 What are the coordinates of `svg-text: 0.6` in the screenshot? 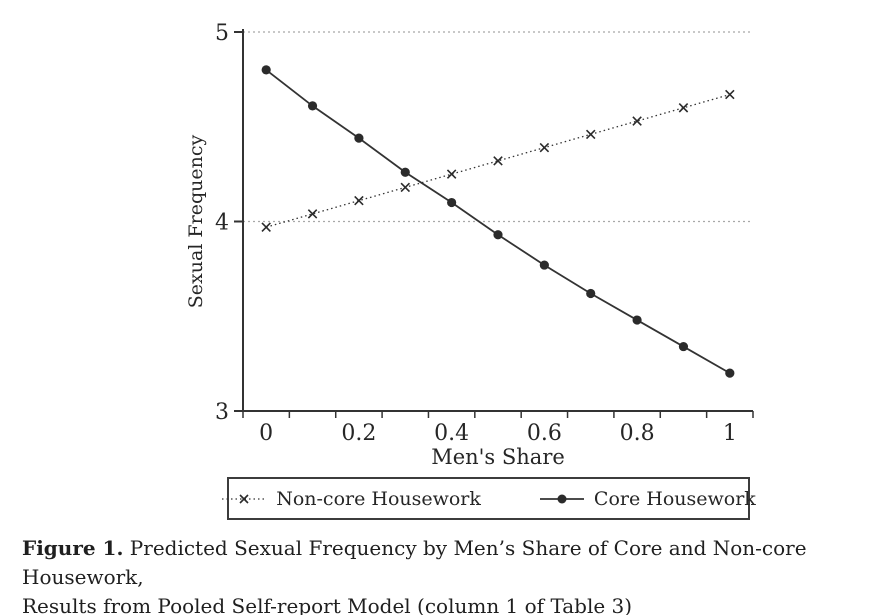 It's located at (544, 433).